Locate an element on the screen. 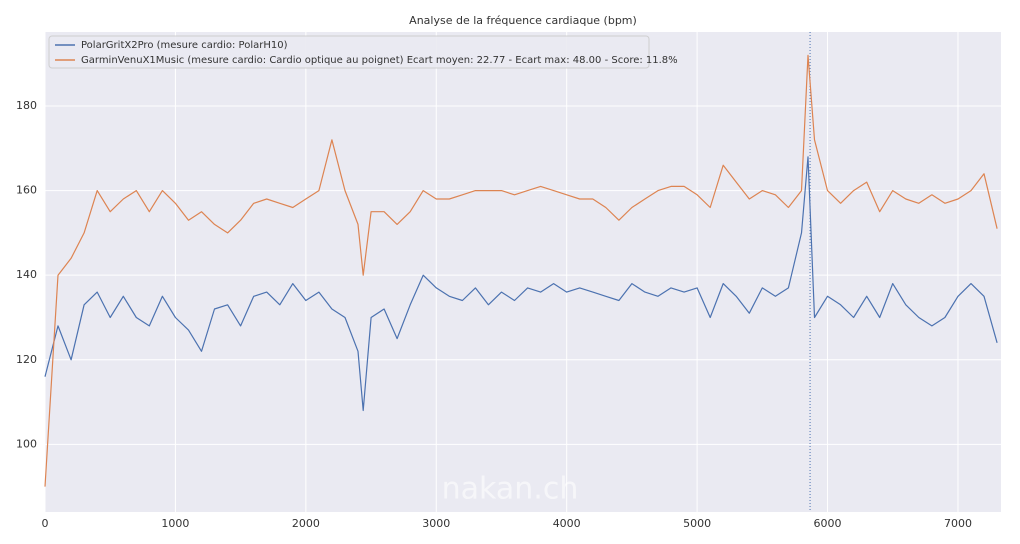  y-tick-label: 140 is located at coordinates (26, 274).